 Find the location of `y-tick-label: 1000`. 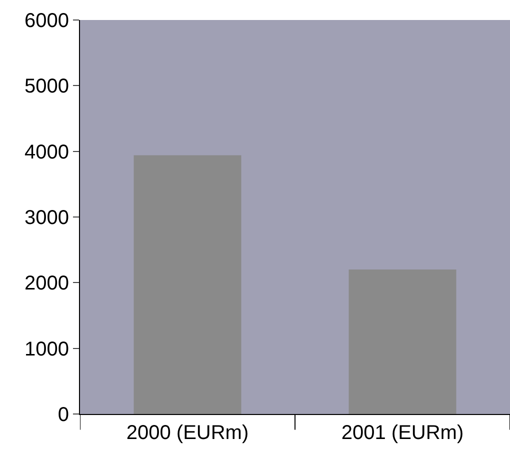

y-tick-label: 1000 is located at coordinates (46, 349).